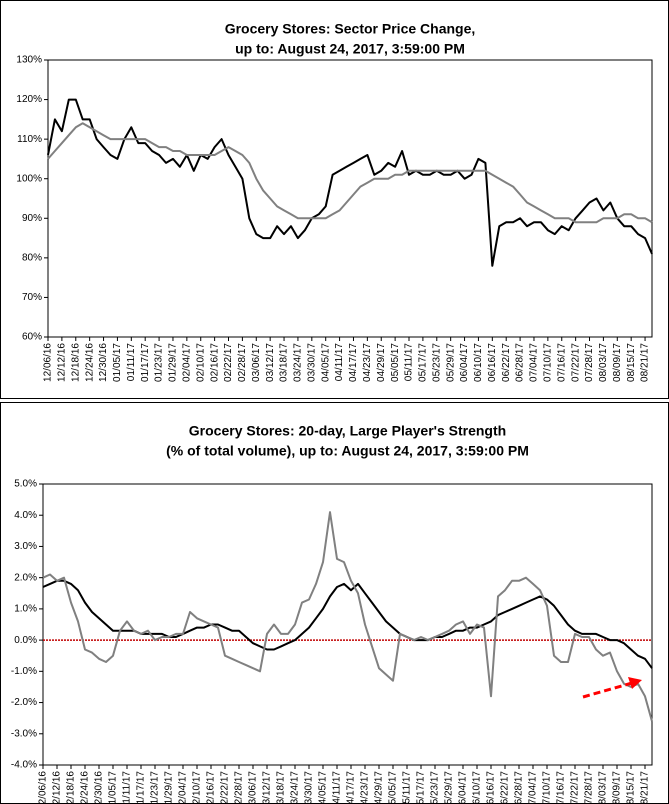  What do you see at coordinates (29, 60) in the screenshot?
I see `y-tick-label: 130%` at bounding box center [29, 60].